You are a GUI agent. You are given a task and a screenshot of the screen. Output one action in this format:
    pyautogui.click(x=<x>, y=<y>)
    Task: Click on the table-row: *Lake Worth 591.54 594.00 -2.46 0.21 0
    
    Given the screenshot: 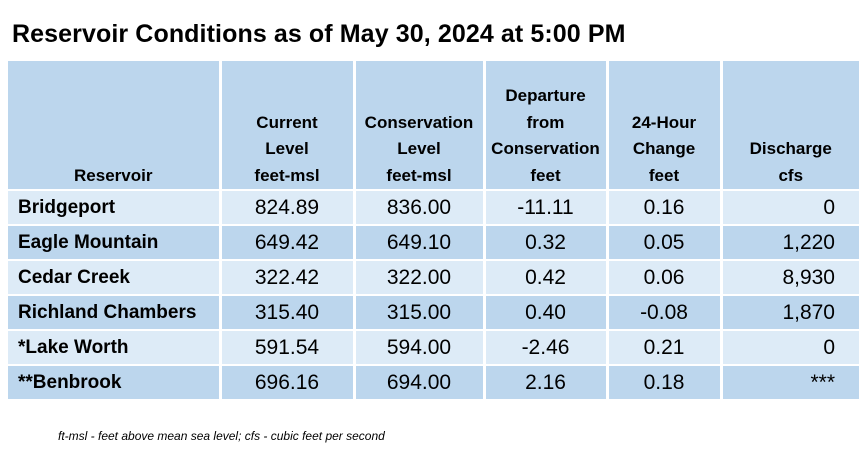 What is the action you would take?
    pyautogui.click(x=433, y=348)
    